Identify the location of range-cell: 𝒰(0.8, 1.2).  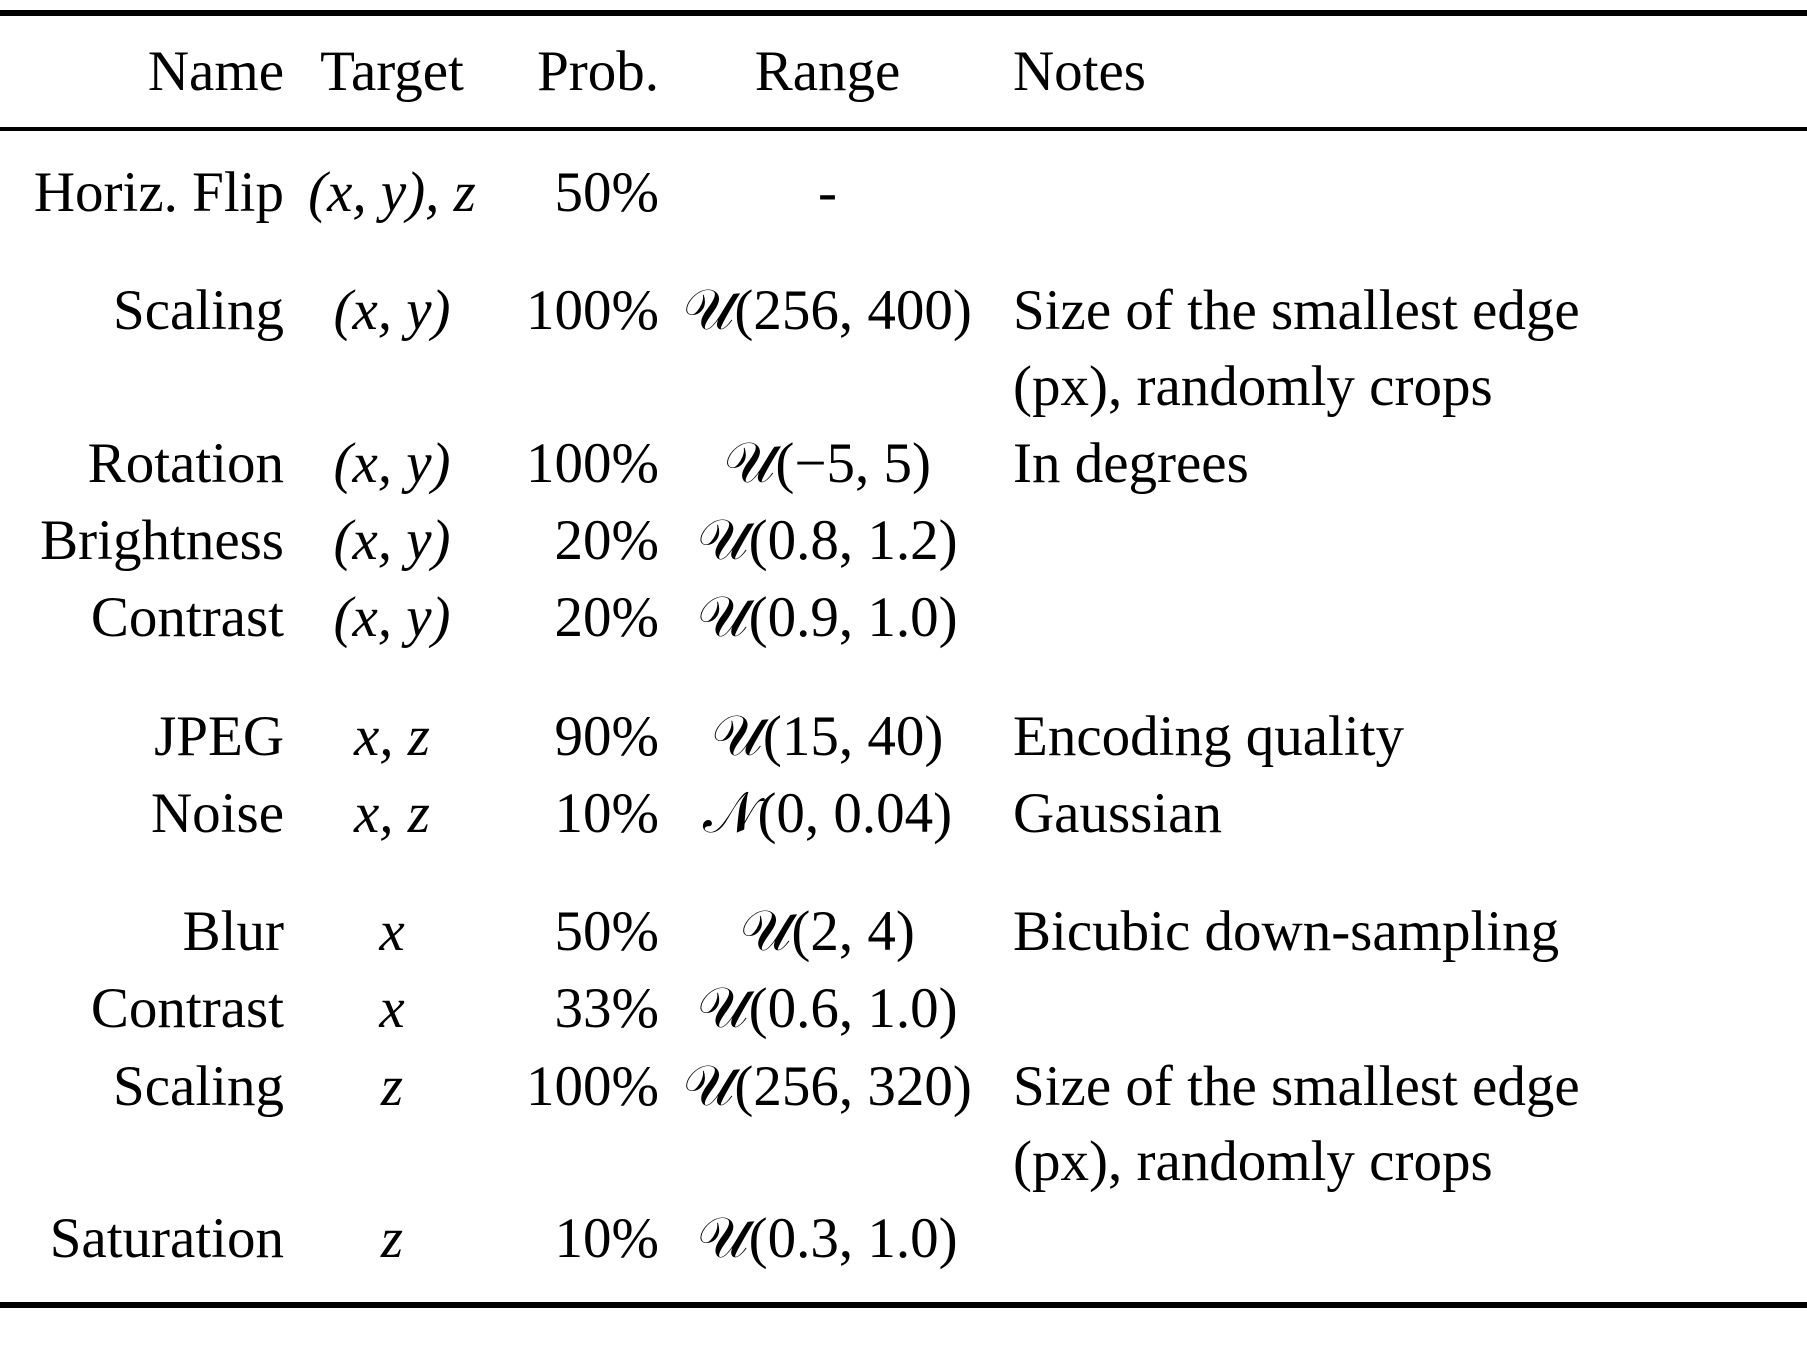
(827, 540).